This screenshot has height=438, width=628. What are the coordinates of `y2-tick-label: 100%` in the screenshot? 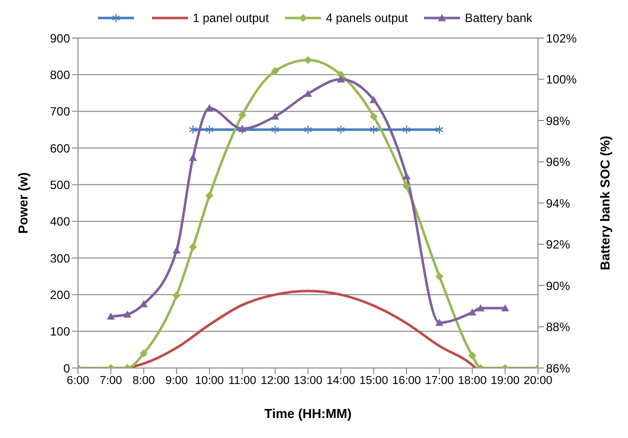 It's located at (562, 79).